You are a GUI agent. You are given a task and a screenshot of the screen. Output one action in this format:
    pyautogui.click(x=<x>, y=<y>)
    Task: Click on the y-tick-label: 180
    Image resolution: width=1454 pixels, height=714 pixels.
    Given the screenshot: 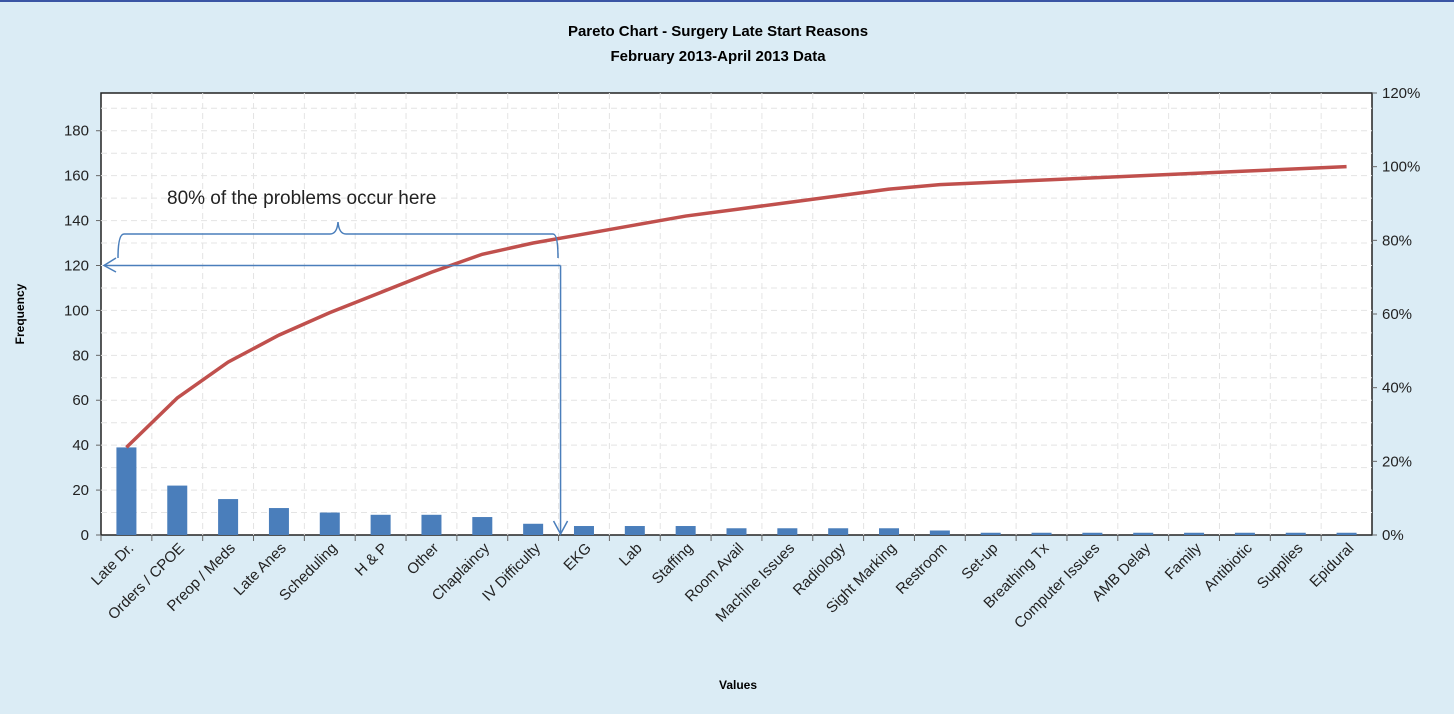 What is the action you would take?
    pyautogui.click(x=76, y=131)
    